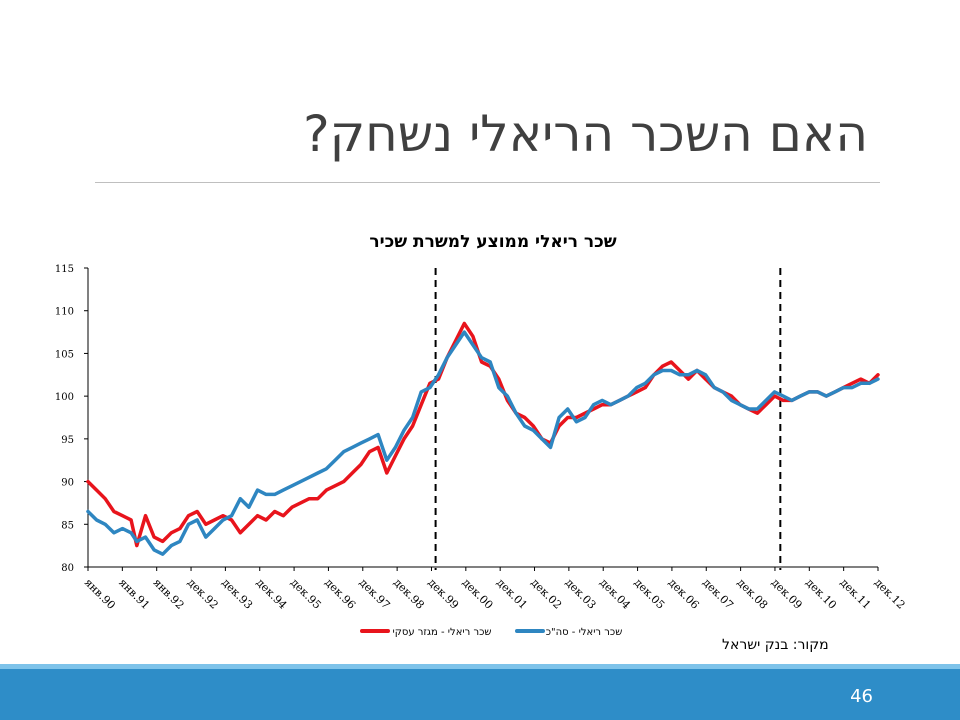  I want to click on x-tick-label: дек.93, so click(237, 594).